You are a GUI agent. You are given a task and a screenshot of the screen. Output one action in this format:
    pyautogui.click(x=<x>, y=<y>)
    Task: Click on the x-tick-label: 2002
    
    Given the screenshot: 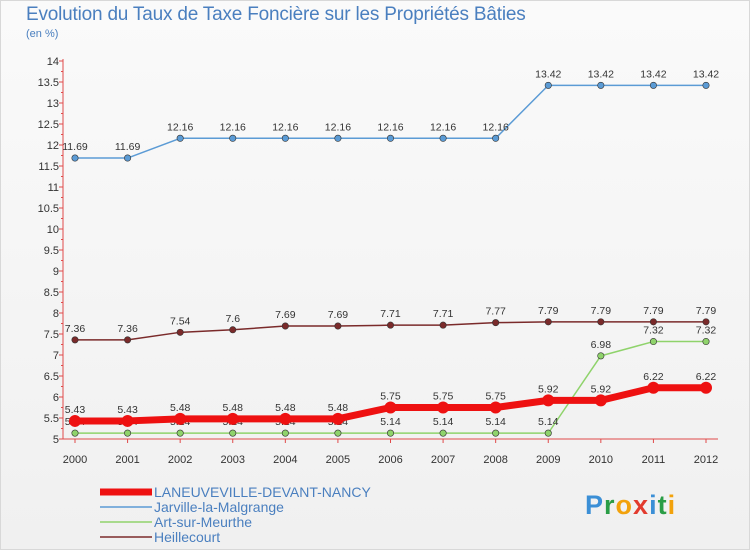 What is the action you would take?
    pyautogui.click(x=180, y=460)
    